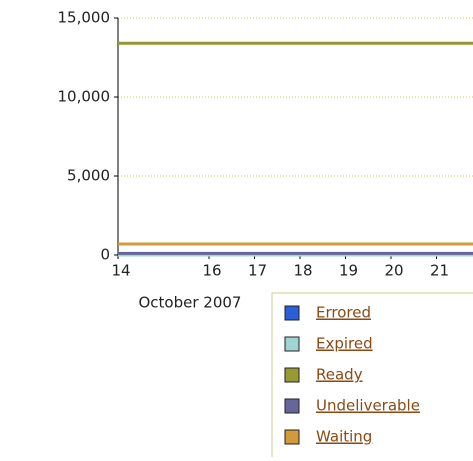  Describe the element at coordinates (439, 271) in the screenshot. I see `x-tick-label: 21` at that location.